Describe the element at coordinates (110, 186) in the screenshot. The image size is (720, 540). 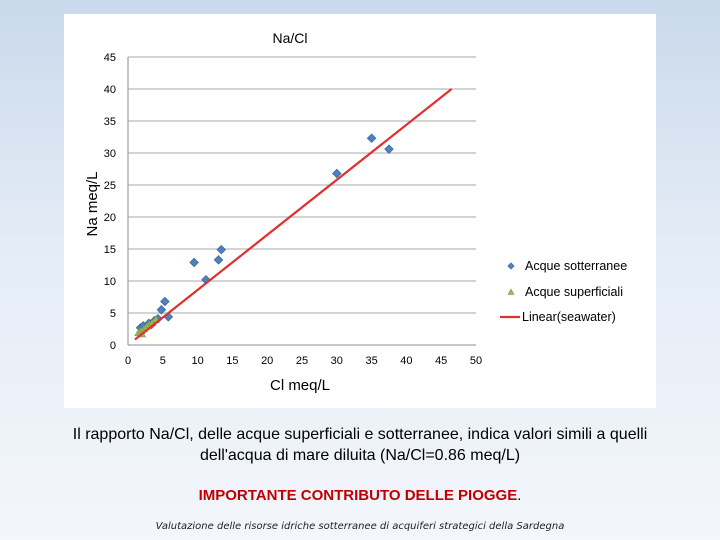
I see `y-tick-label: 25` at that location.